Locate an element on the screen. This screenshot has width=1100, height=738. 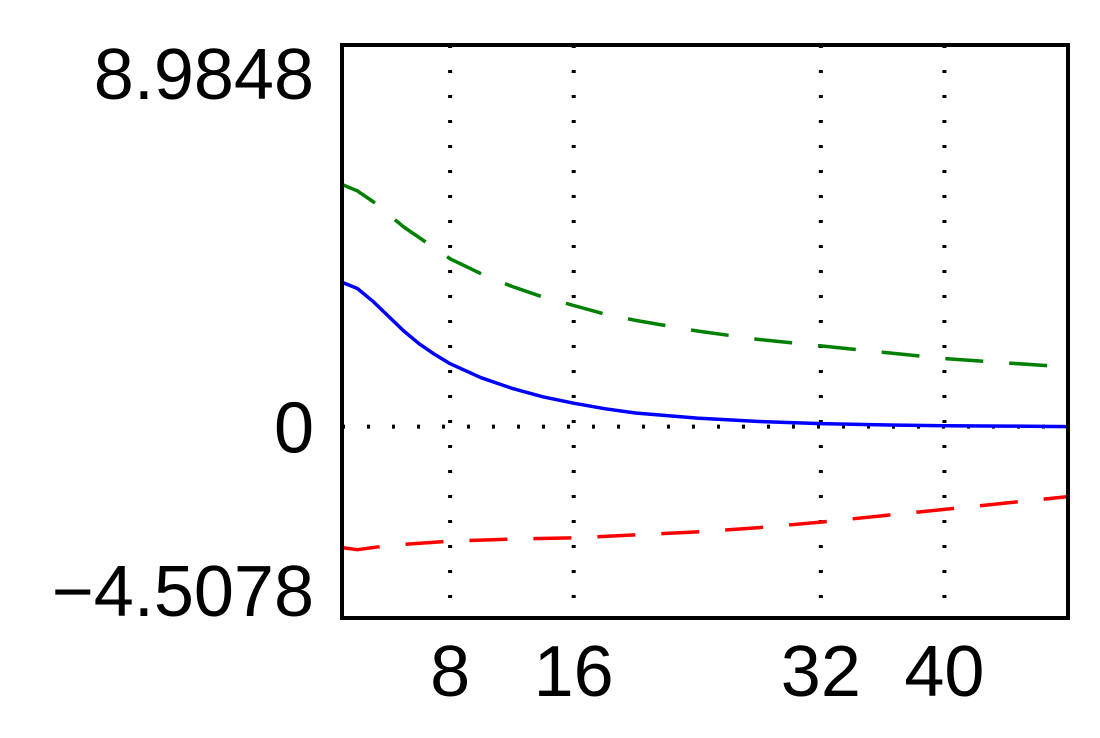
x-tick-label-0: 8 is located at coordinates (450, 672).